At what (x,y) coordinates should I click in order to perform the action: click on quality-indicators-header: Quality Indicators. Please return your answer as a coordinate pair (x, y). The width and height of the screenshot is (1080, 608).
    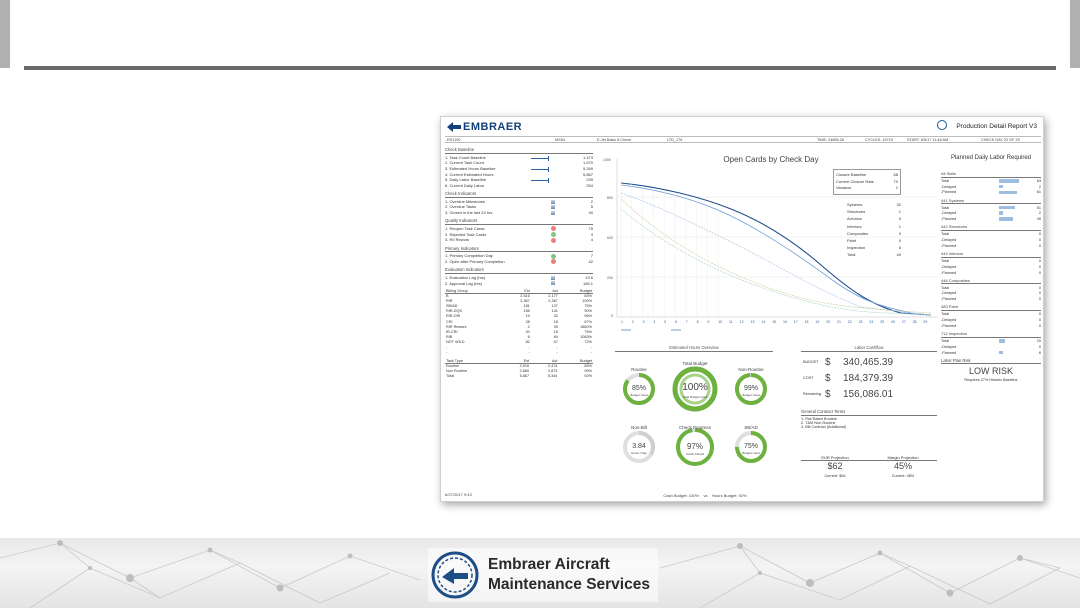
    Looking at the image, I should click on (519, 221).